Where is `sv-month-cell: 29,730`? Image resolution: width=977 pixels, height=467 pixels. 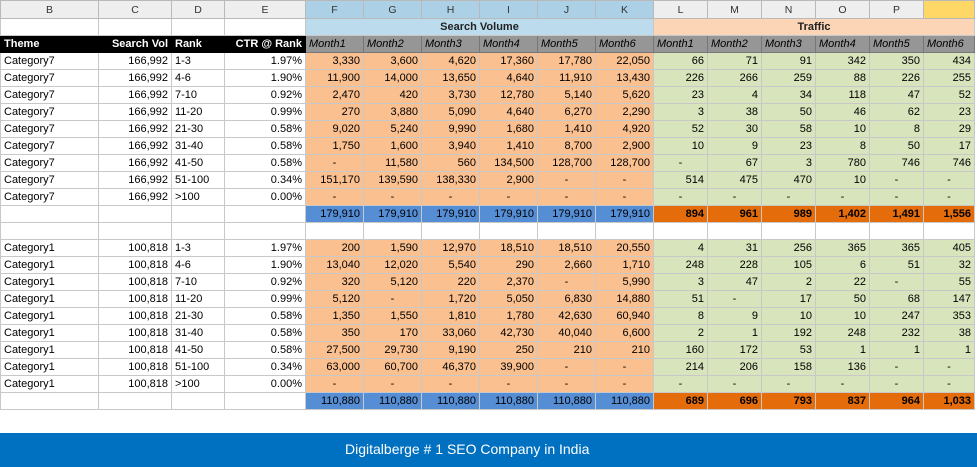
sv-month-cell: 29,730 is located at coordinates (392, 350).